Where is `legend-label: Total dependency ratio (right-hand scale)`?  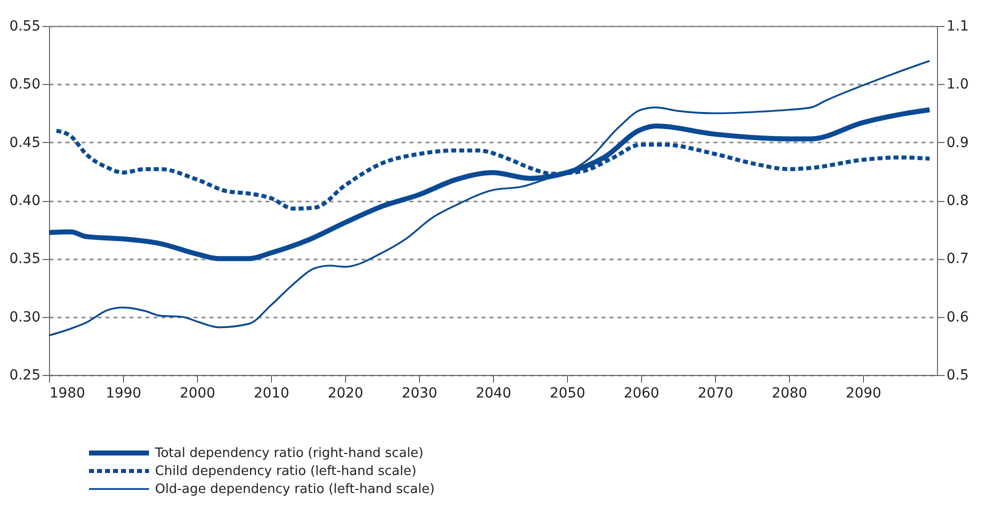
legend-label: Total dependency ratio (right-hand scale) is located at coordinates (289, 453).